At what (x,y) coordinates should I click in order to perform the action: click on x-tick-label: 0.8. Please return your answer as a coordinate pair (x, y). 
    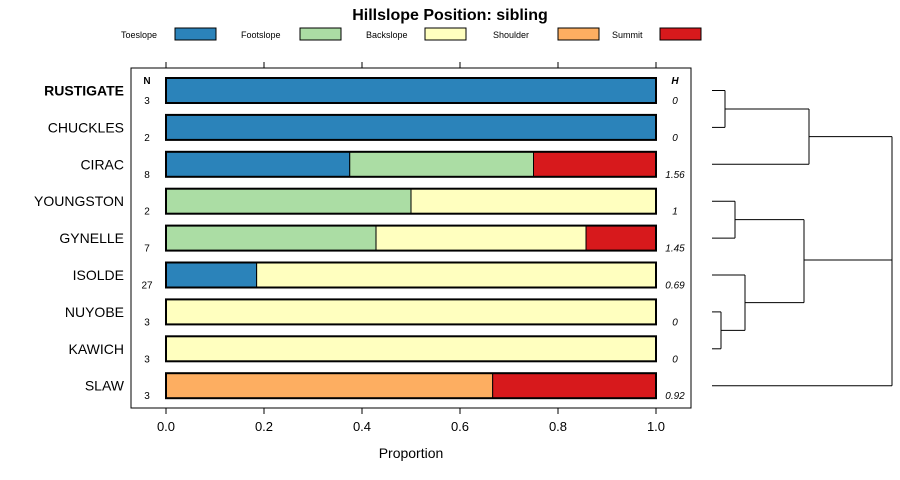
    Looking at the image, I should click on (558, 426).